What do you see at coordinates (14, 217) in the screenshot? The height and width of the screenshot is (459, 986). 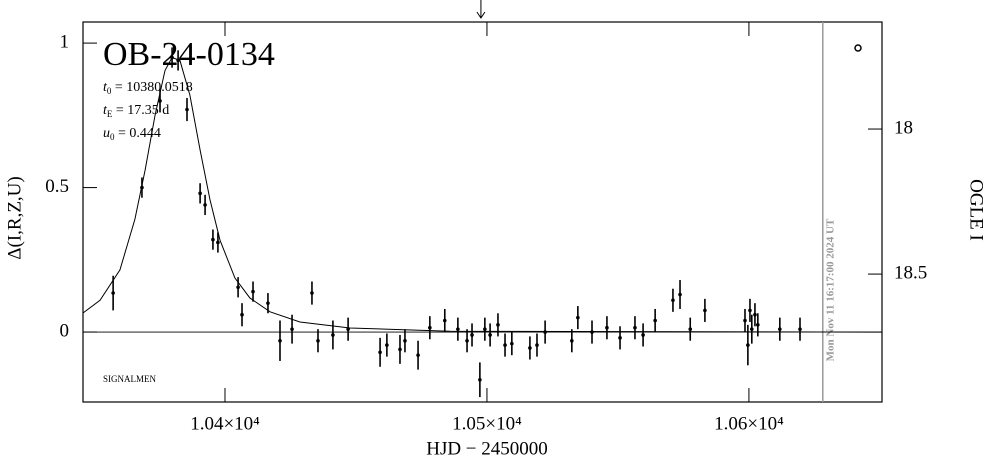 I see `y-axis-label: Δ(I,R,Z,U)` at bounding box center [14, 217].